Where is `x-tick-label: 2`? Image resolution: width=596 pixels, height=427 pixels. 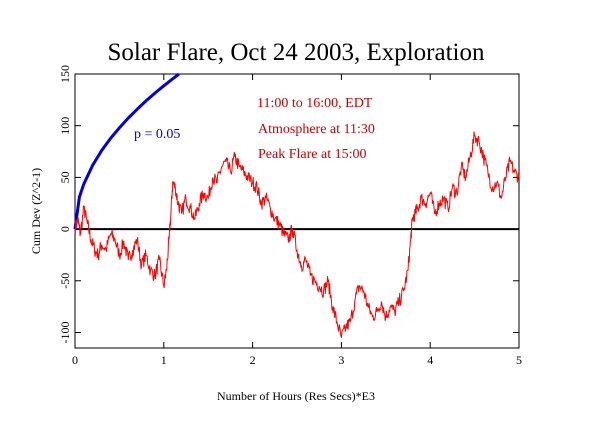
x-tick-label: 2 is located at coordinates (253, 360).